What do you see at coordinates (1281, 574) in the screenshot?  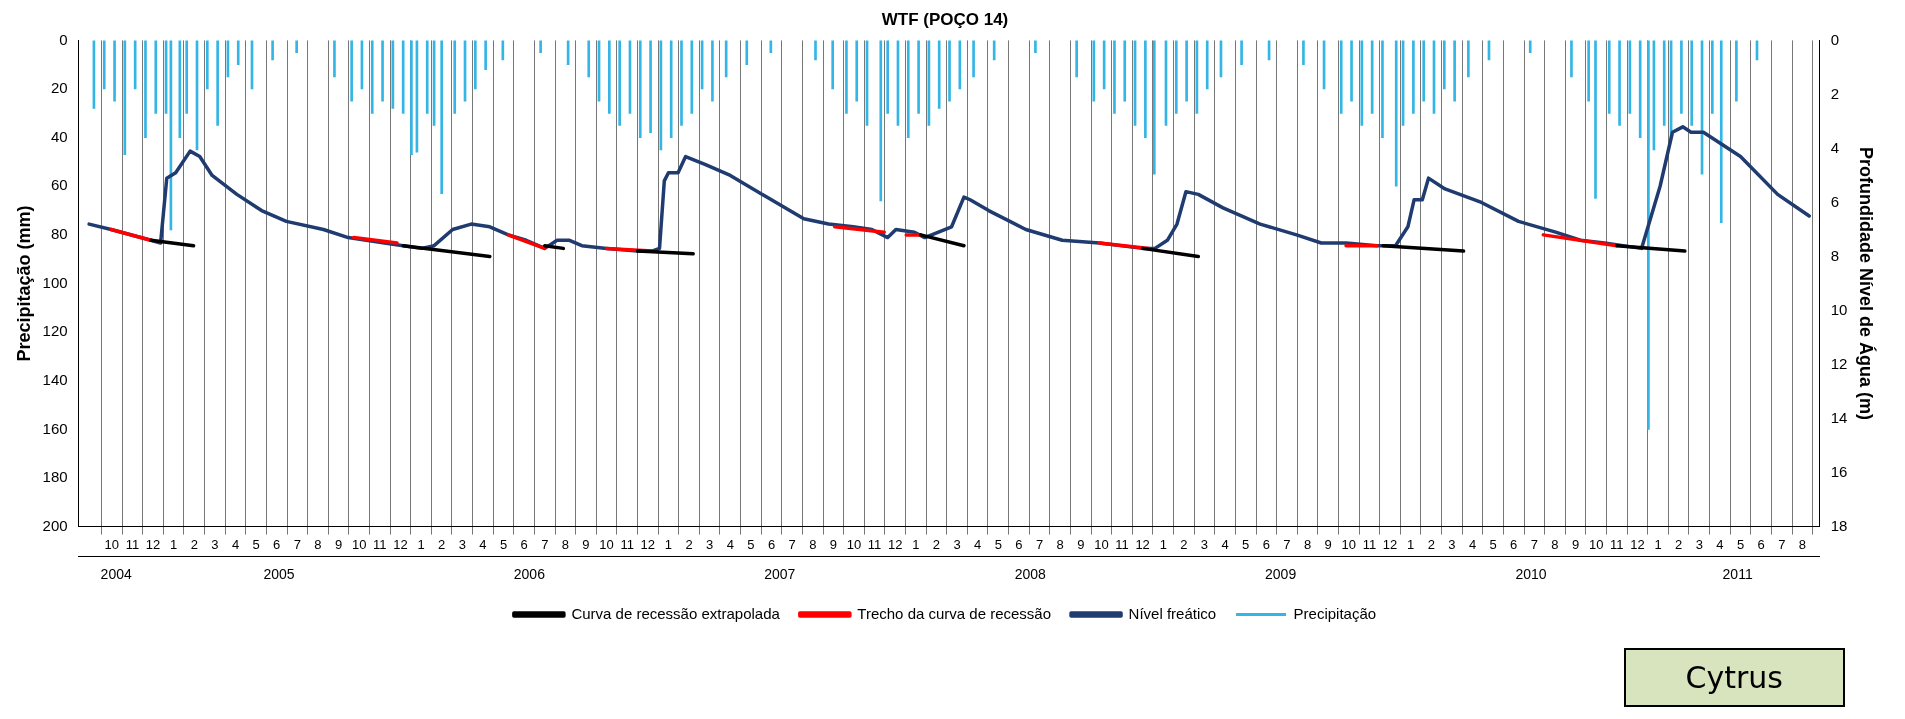 I see `x2-tick-label: 2009` at bounding box center [1281, 574].